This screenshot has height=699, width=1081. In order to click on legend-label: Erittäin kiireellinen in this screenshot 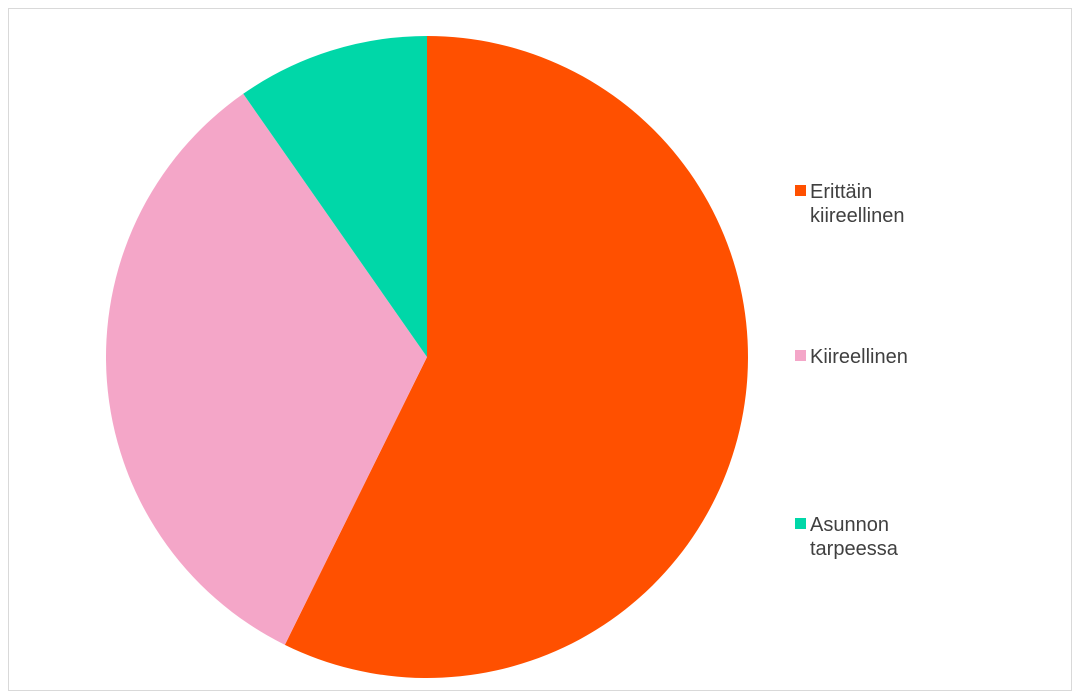, I will do `click(857, 204)`.